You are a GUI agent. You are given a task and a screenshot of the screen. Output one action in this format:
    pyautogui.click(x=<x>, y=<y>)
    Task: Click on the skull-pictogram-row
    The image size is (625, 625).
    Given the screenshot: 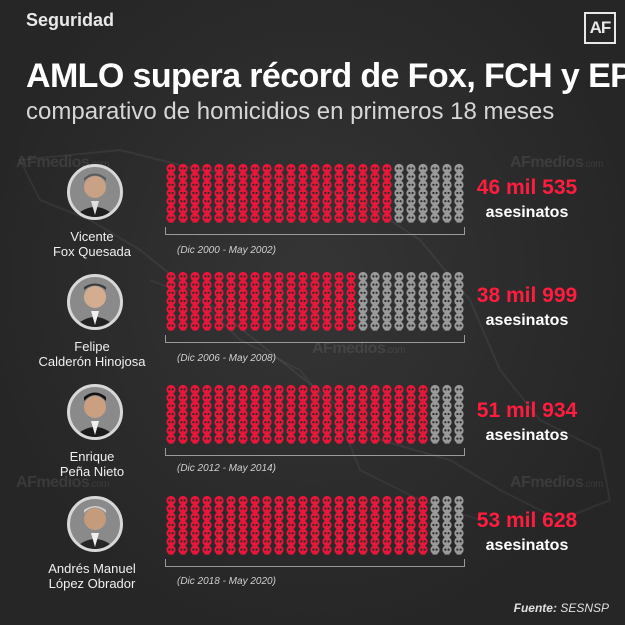 What is the action you would take?
    pyautogui.click(x=315, y=301)
    